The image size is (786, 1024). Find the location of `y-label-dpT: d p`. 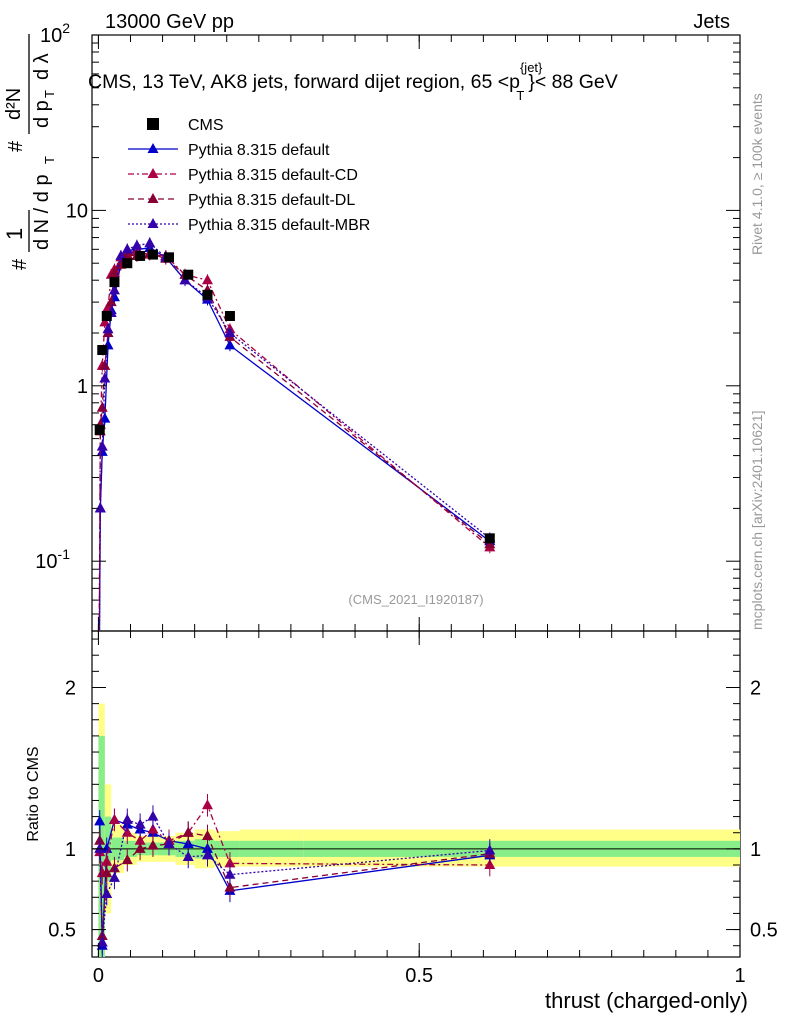

y-label-dpT: d p is located at coordinates (42, 114).